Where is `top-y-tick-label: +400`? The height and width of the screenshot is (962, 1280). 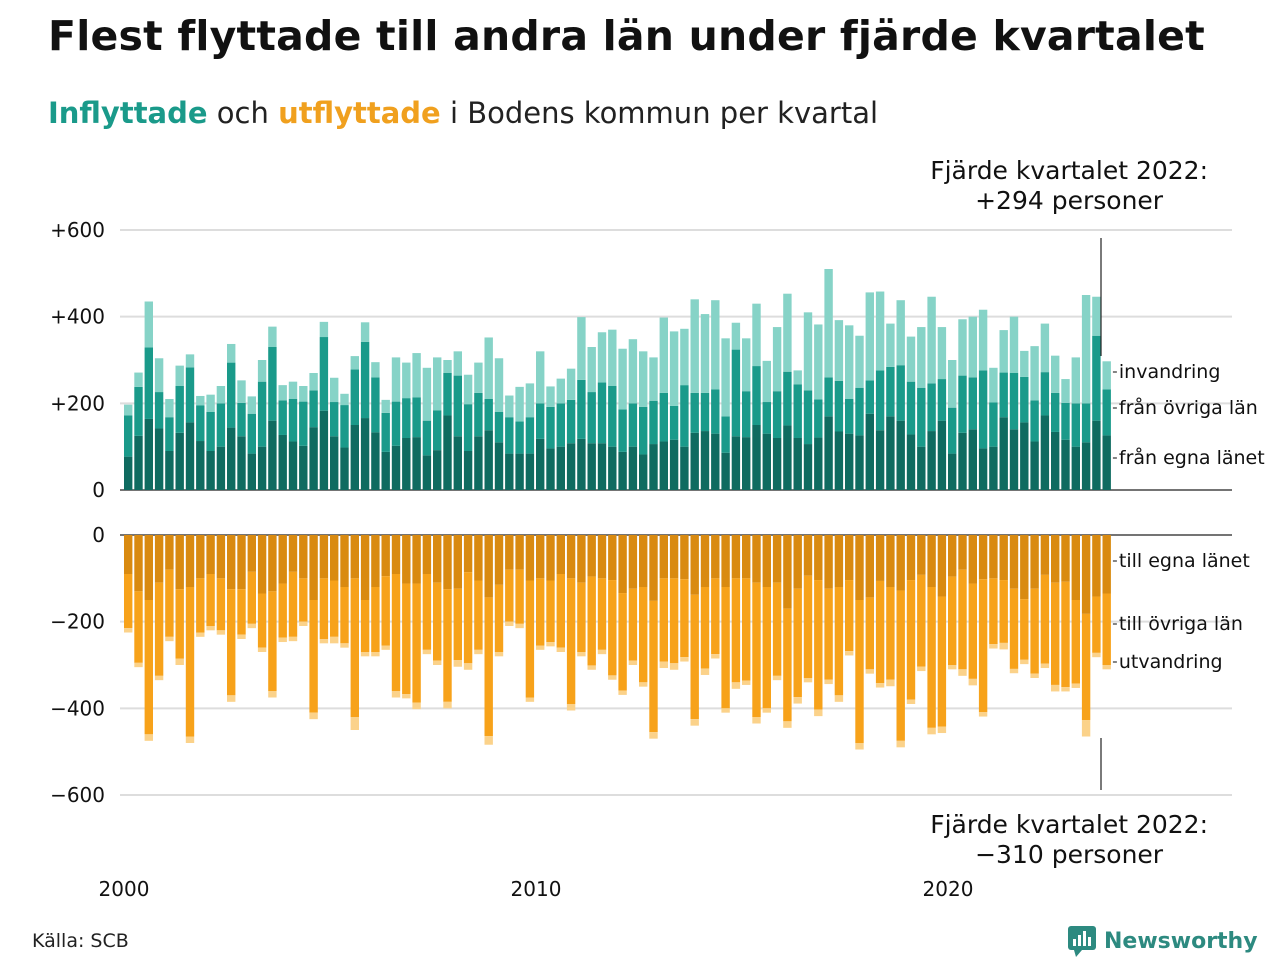
top-y-tick-label: +400 is located at coordinates (77, 317).